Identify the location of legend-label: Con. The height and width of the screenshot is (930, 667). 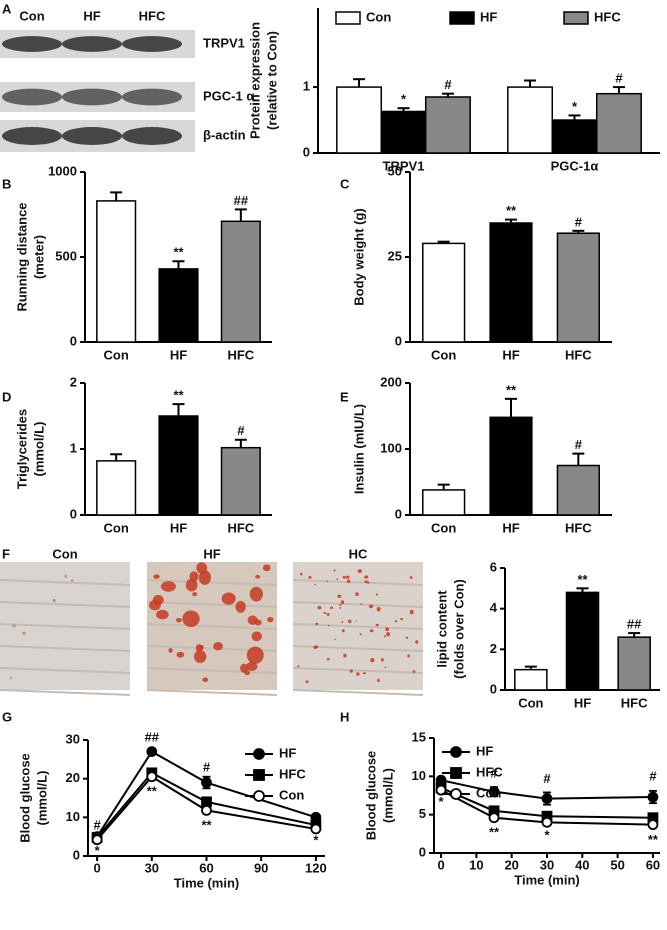
(291, 794).